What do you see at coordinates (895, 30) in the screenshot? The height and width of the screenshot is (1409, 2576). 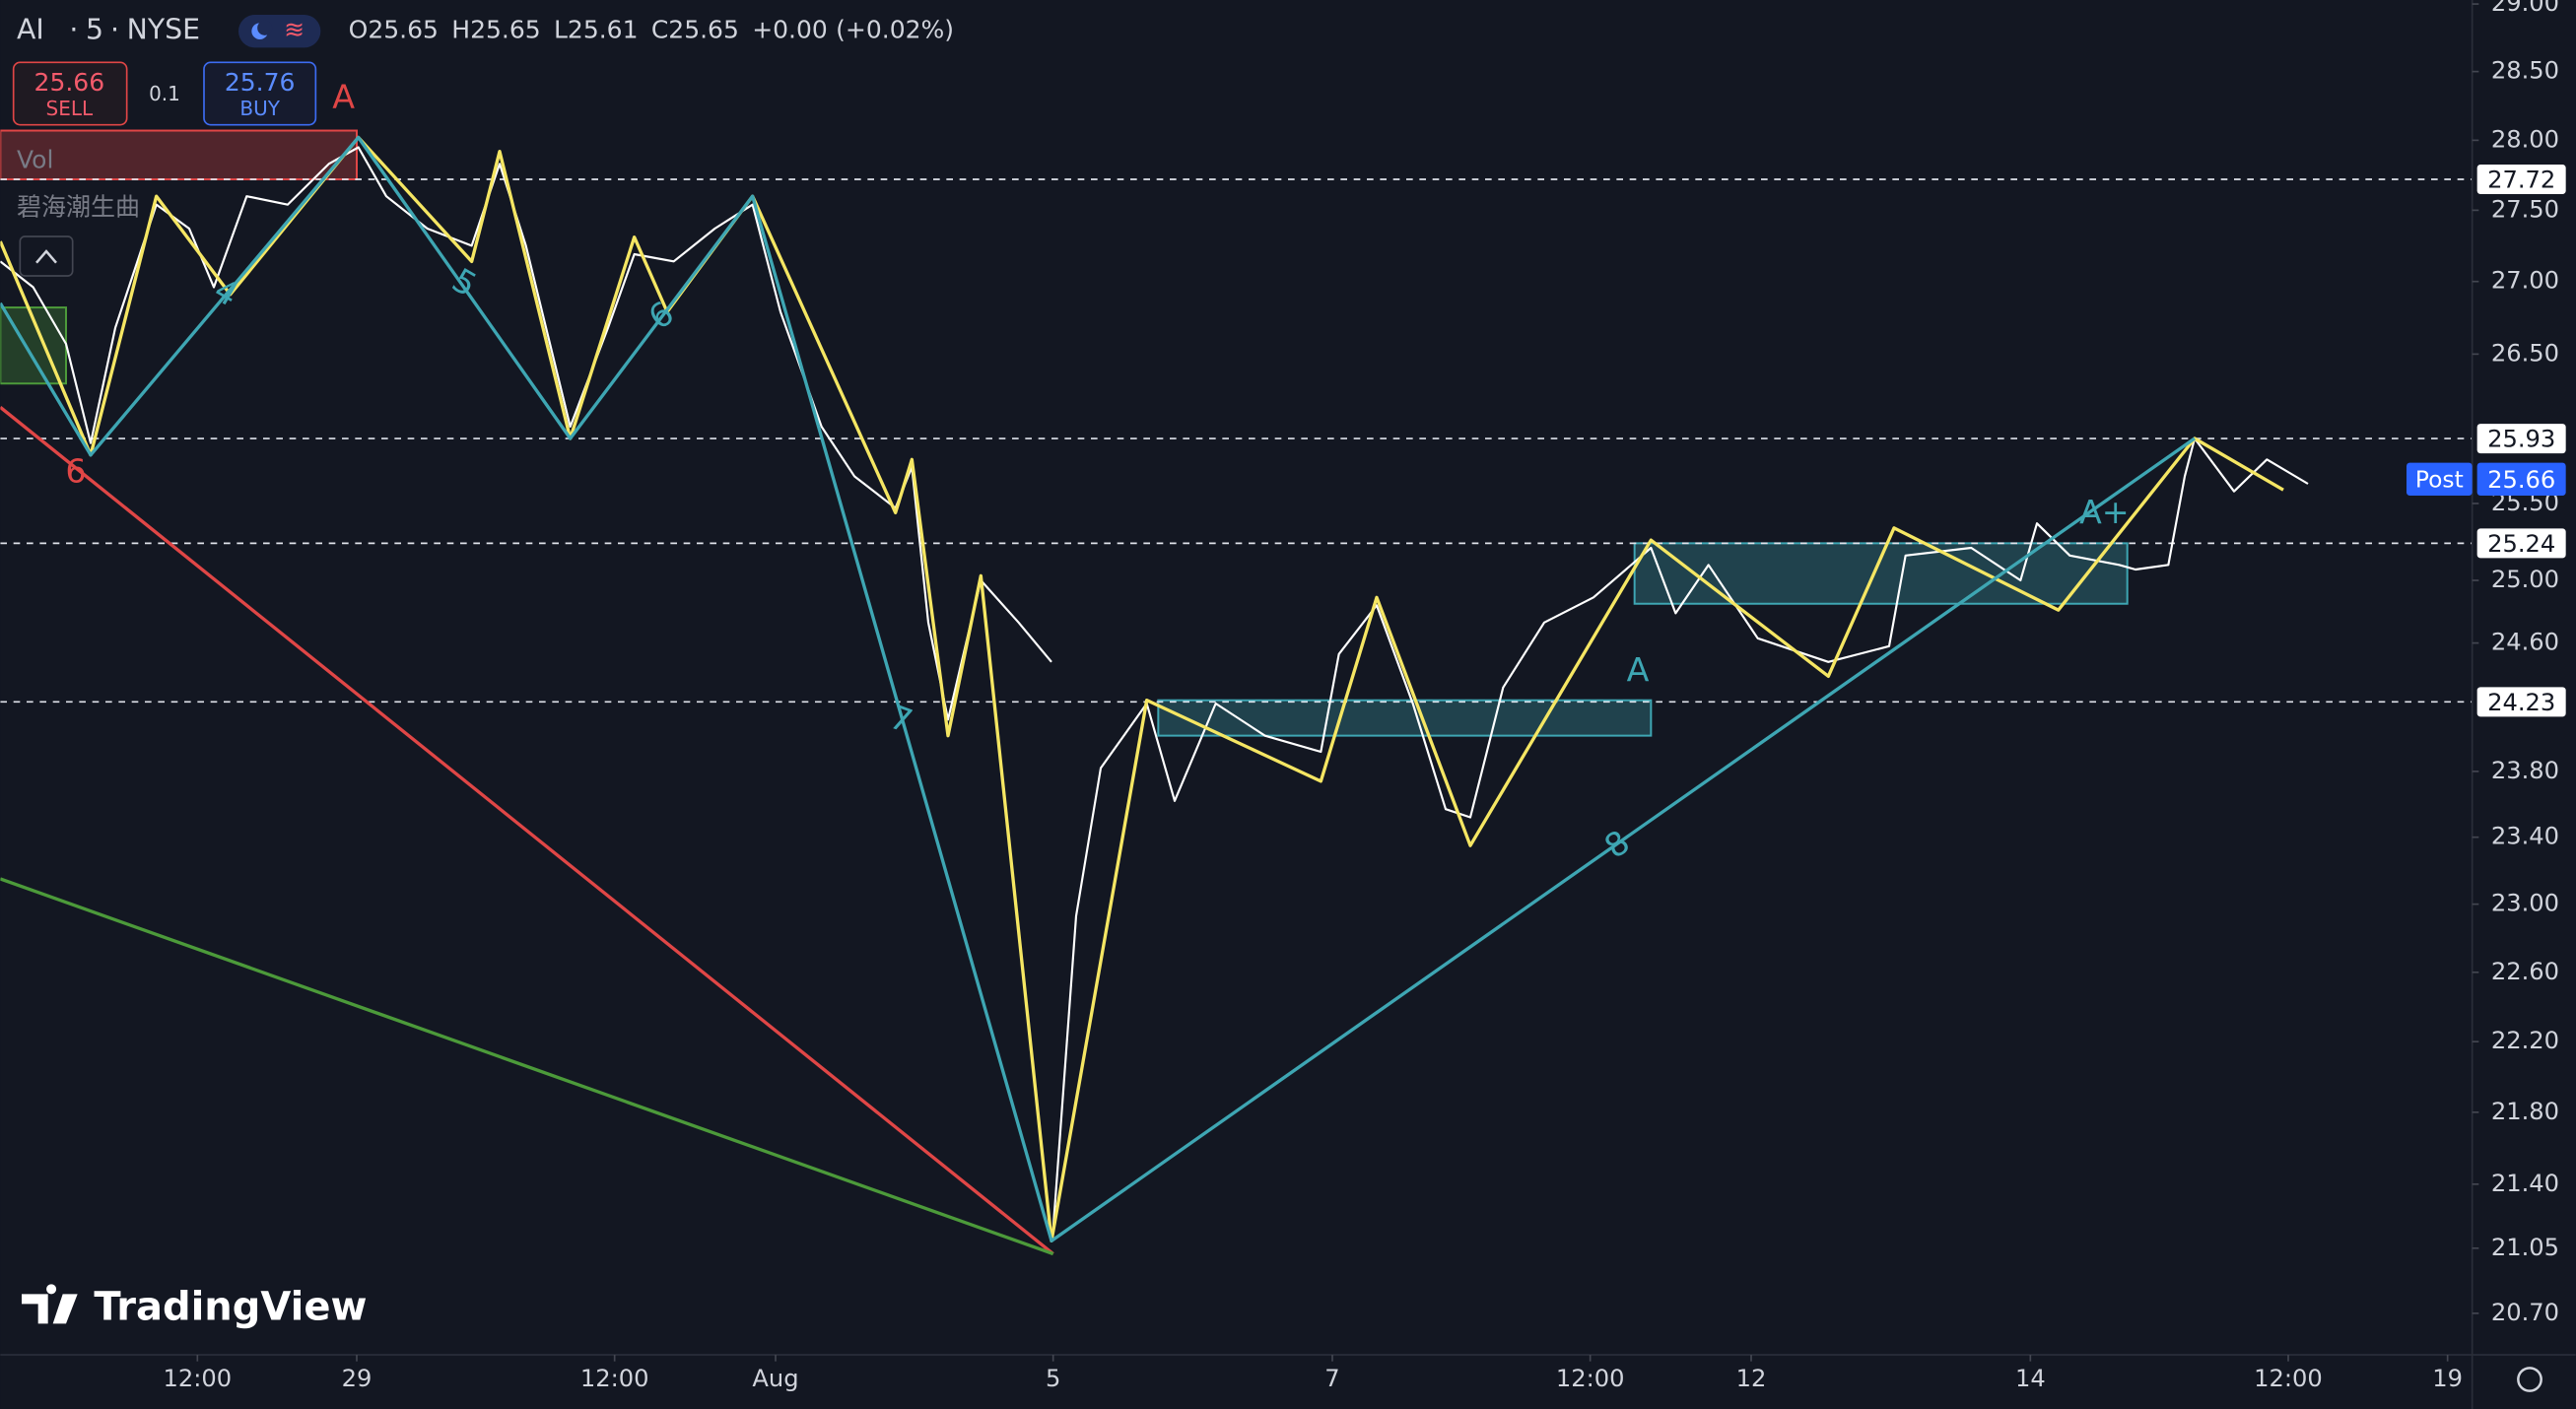 I see `change-percent: (+0.02%)` at bounding box center [895, 30].